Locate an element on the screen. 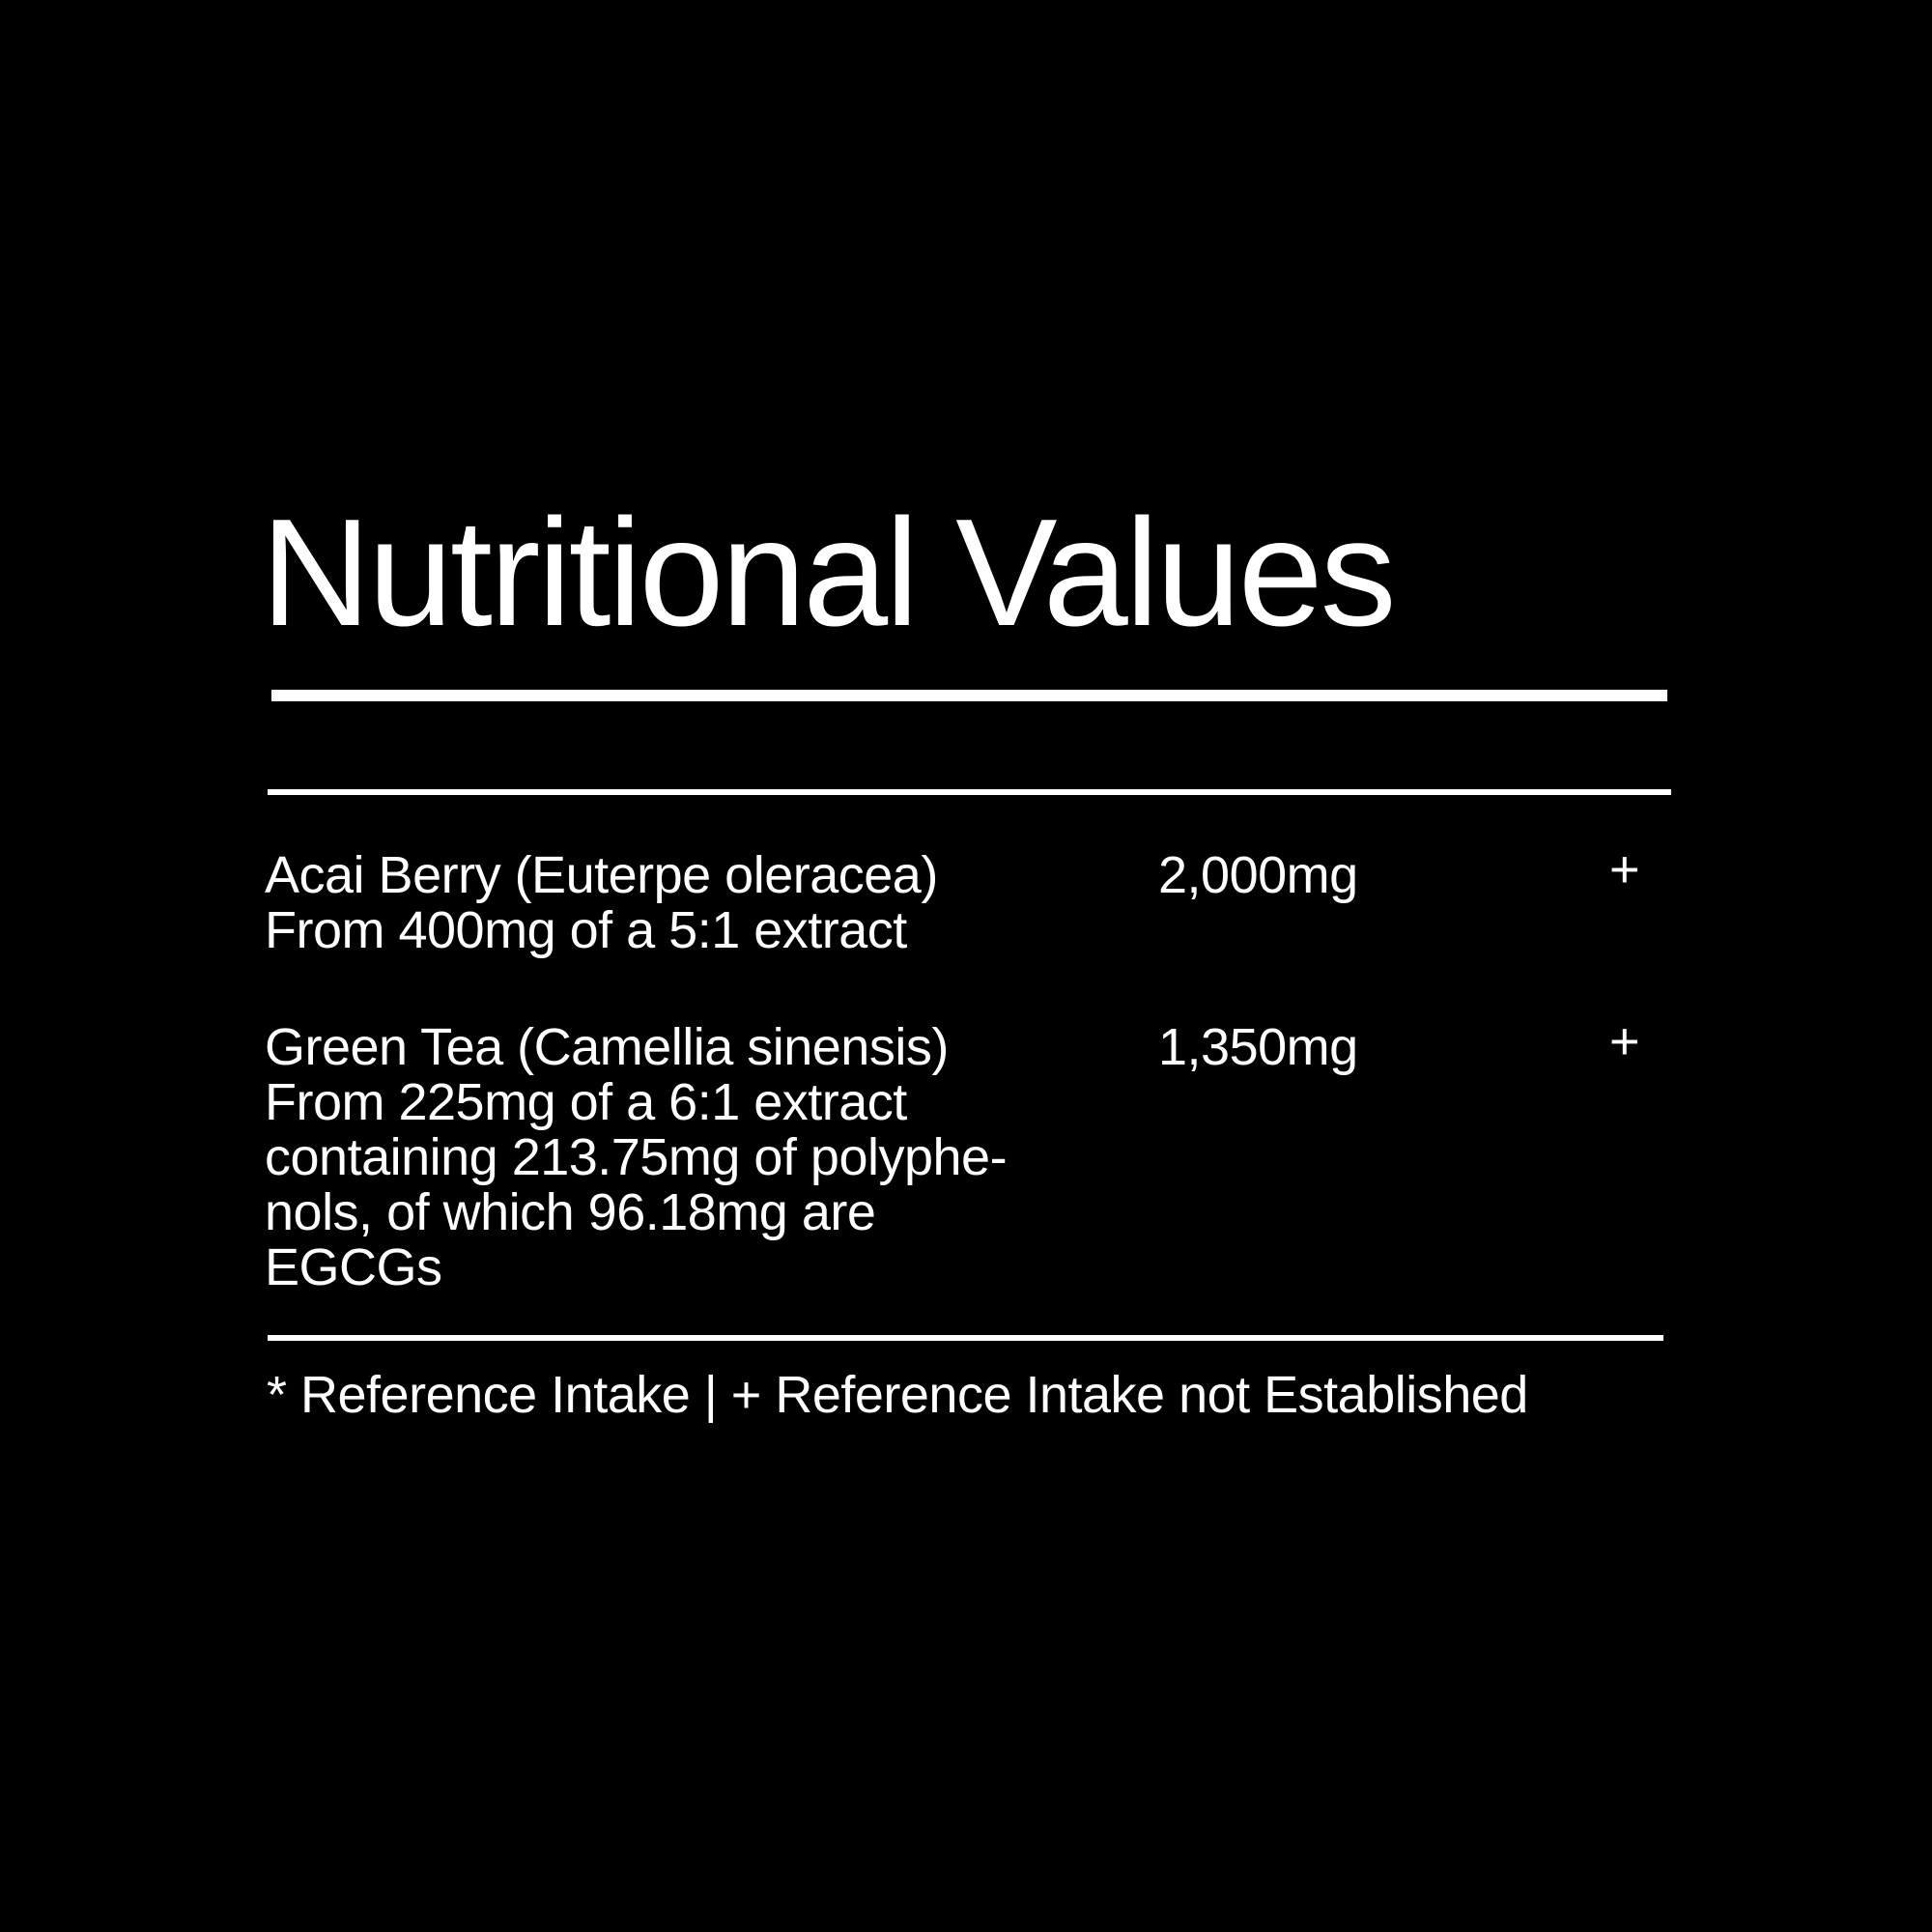 This screenshot has width=1932, height=1932. page-title: Nutritional Values is located at coordinates (829, 573).